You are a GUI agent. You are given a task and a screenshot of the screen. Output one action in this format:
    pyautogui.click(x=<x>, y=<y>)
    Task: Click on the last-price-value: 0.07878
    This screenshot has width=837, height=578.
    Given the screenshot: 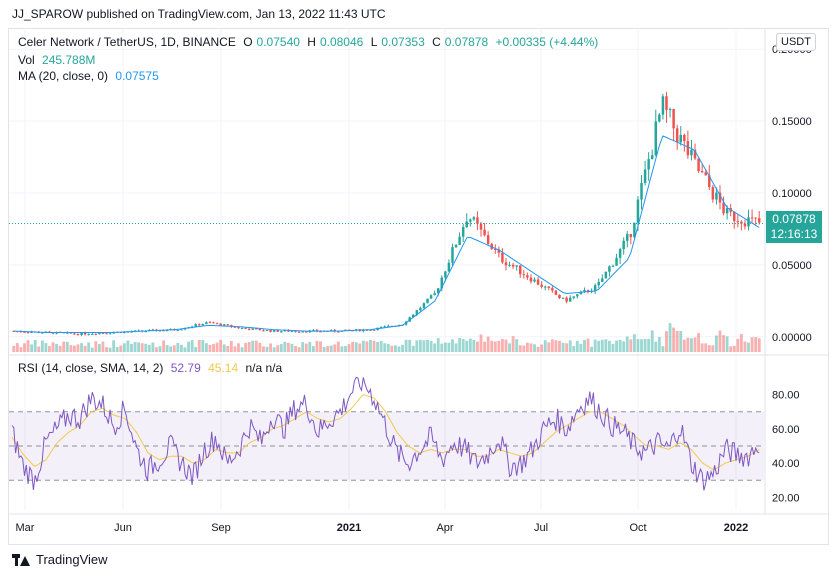 What is the action you would take?
    pyautogui.click(x=794, y=219)
    